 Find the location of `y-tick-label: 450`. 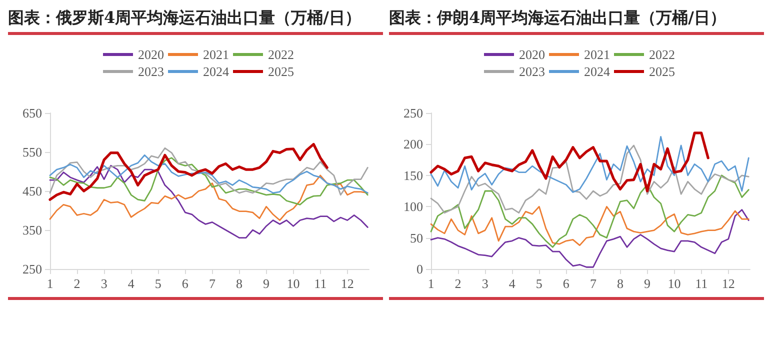

y-tick-label: 450 is located at coordinates (32, 191).